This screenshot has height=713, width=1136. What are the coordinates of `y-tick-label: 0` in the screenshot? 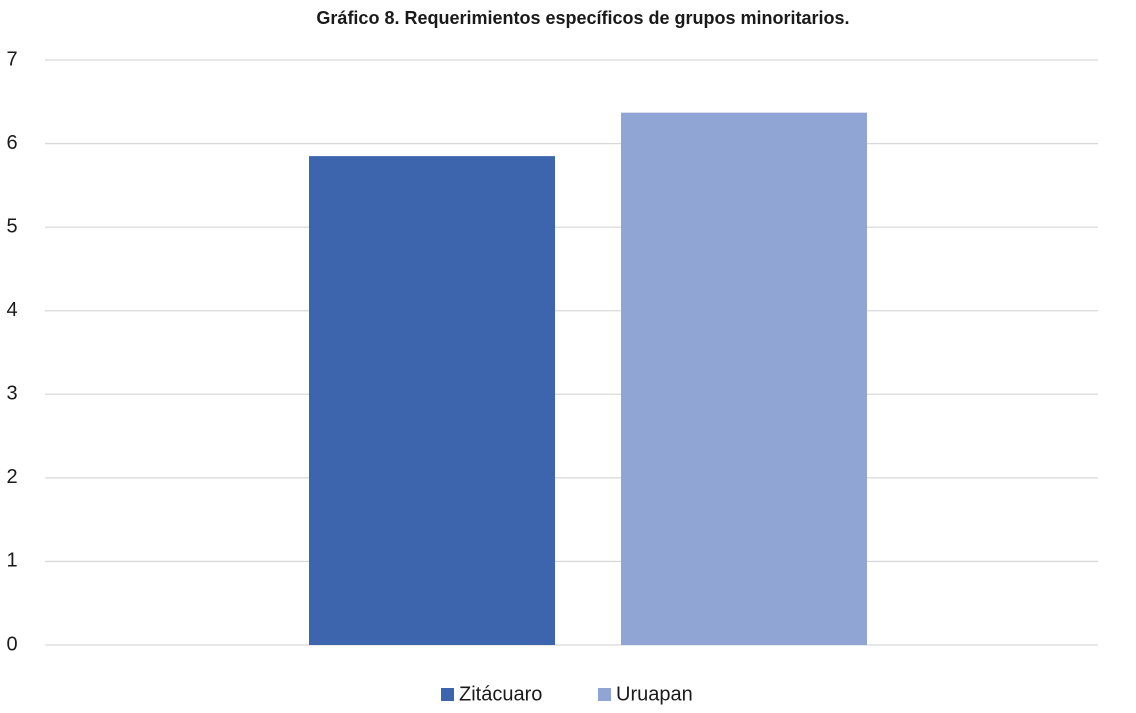 It's located at (11, 644).